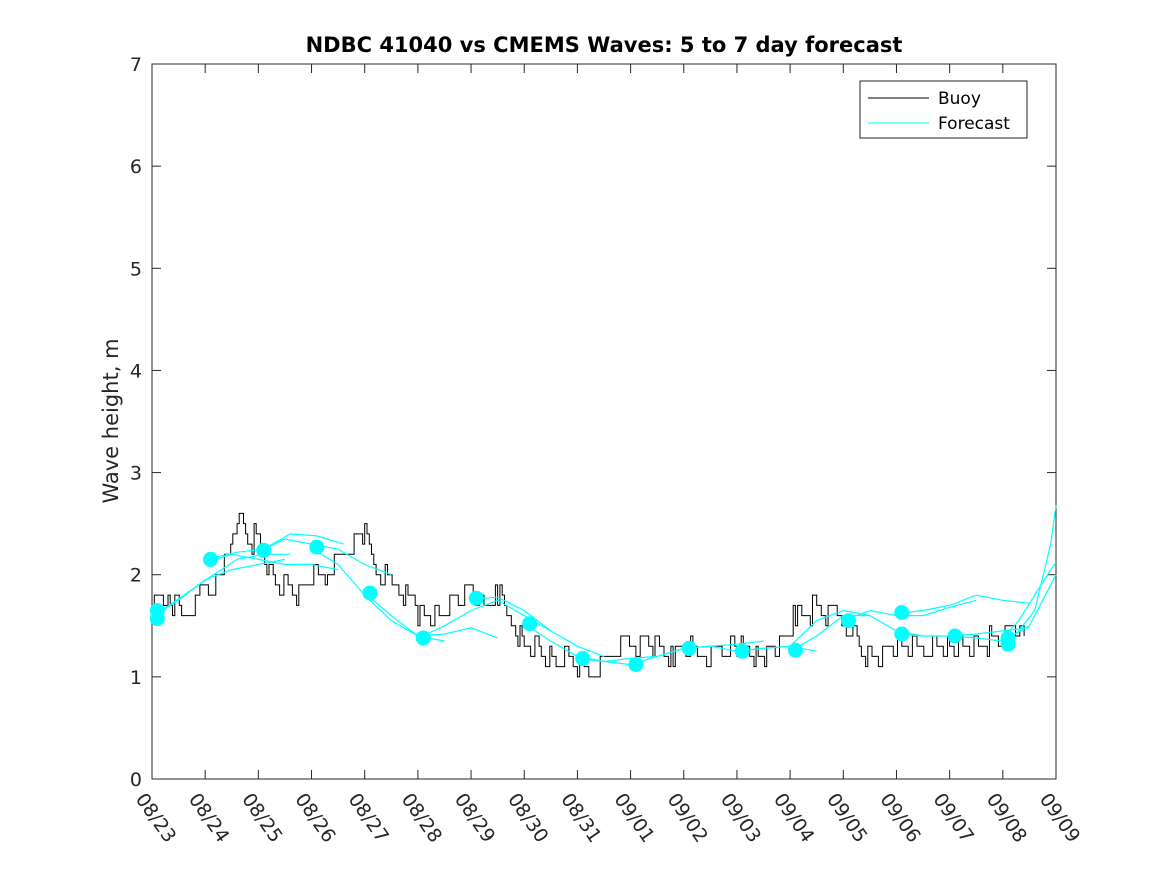 This screenshot has height=875, width=1167. Describe the element at coordinates (974, 124) in the screenshot. I see `legend-forecast-label: Forecast` at that location.